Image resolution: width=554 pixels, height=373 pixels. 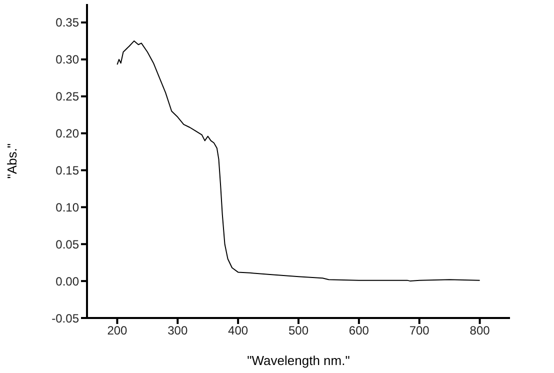 I want to click on x-axis-title: "Wavelength nm.", so click(x=298, y=360).